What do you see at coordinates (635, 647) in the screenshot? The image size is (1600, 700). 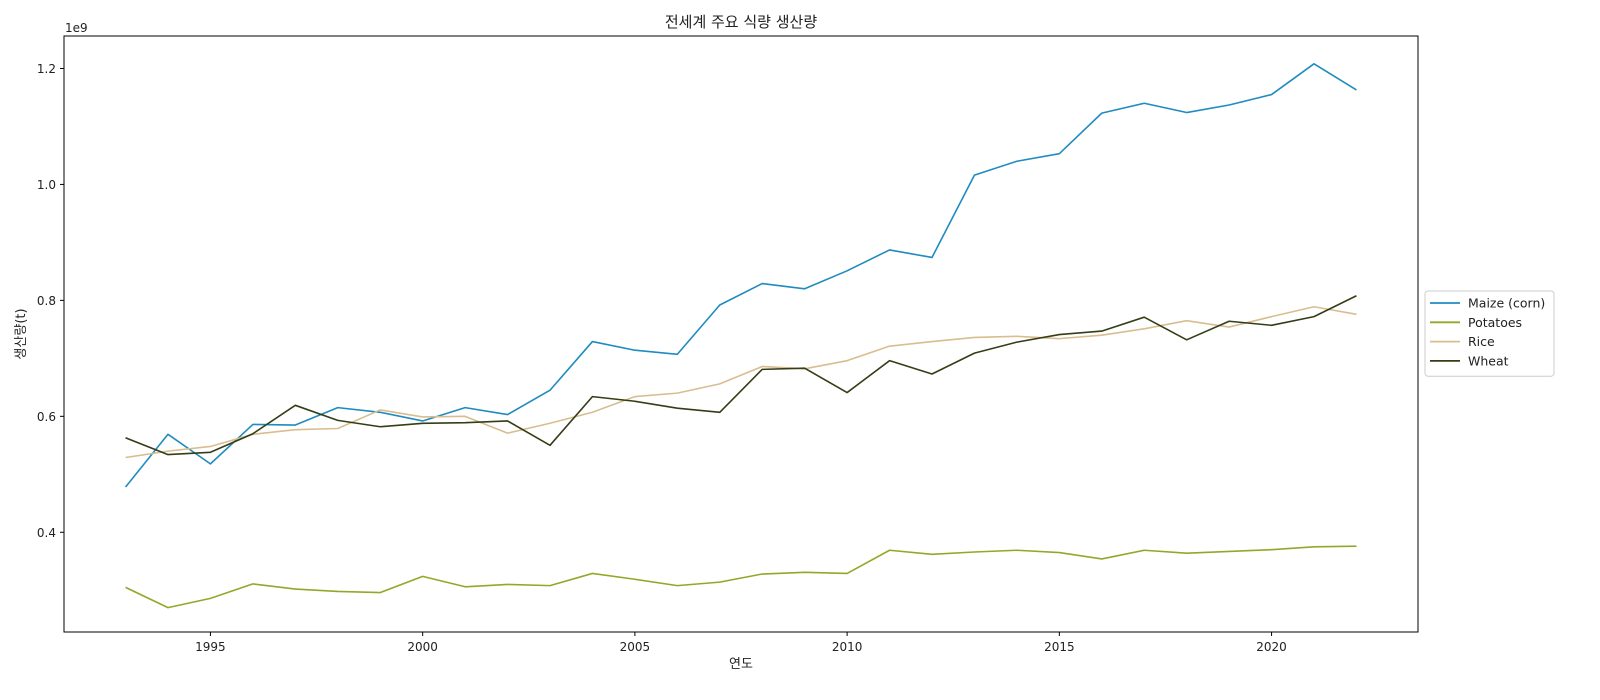 I see `x-tick-label: 2005` at bounding box center [635, 647].